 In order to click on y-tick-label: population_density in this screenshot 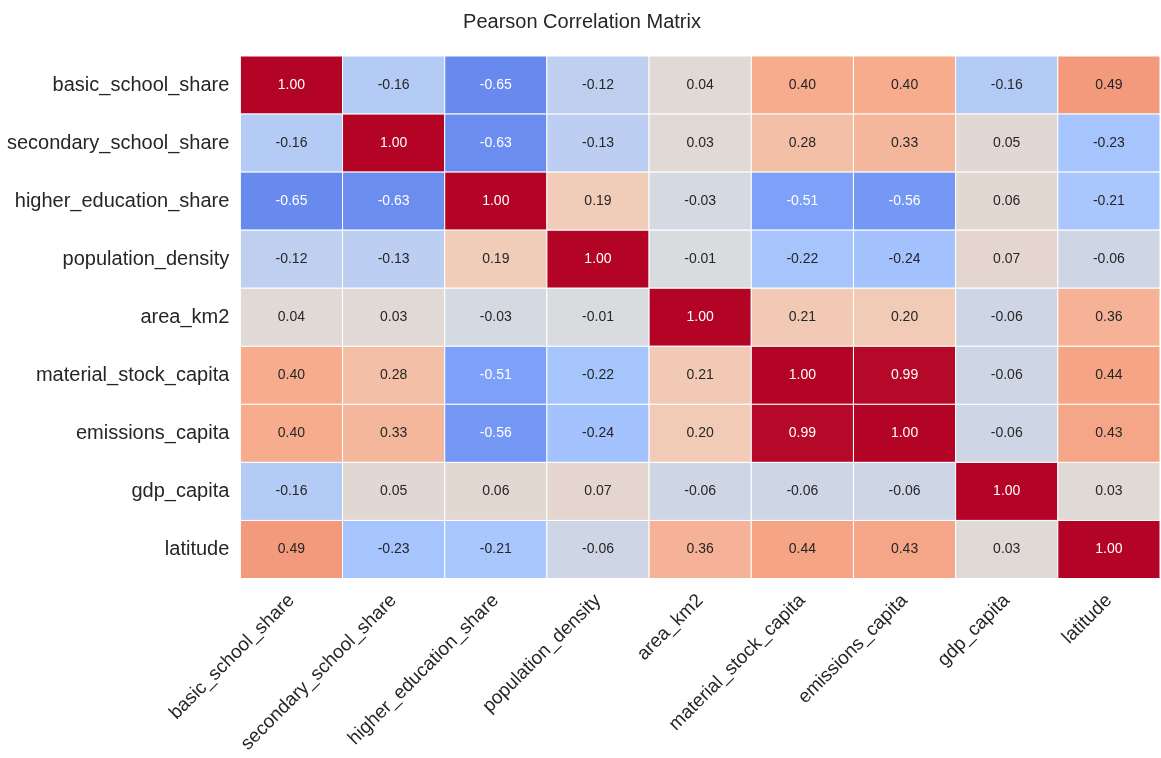, I will do `click(146, 258)`.